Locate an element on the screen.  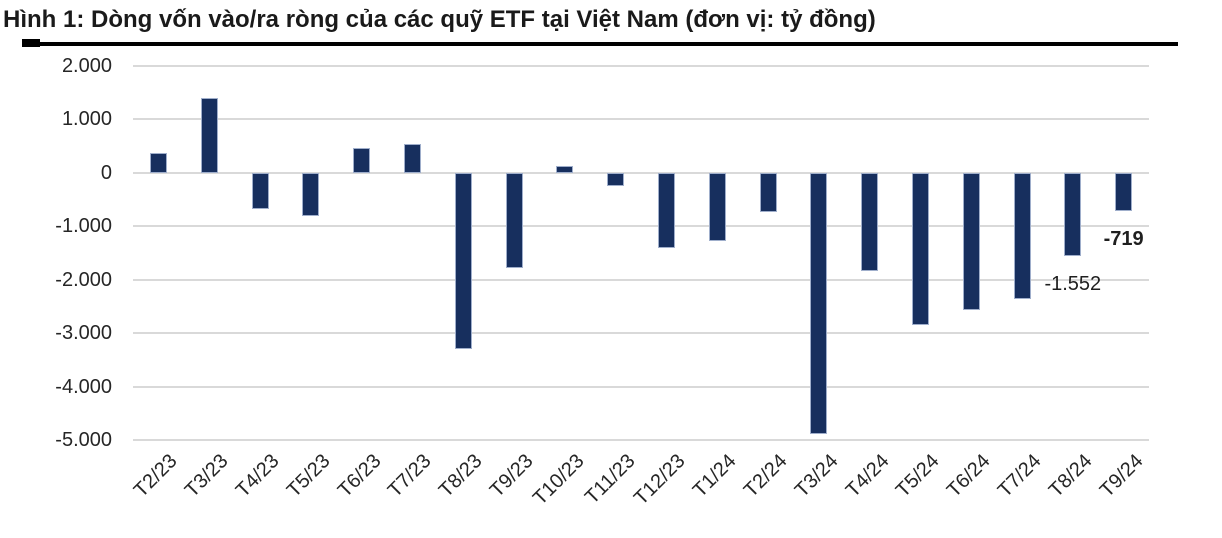
y-tick-label: -1.000 is located at coordinates (83, 226).